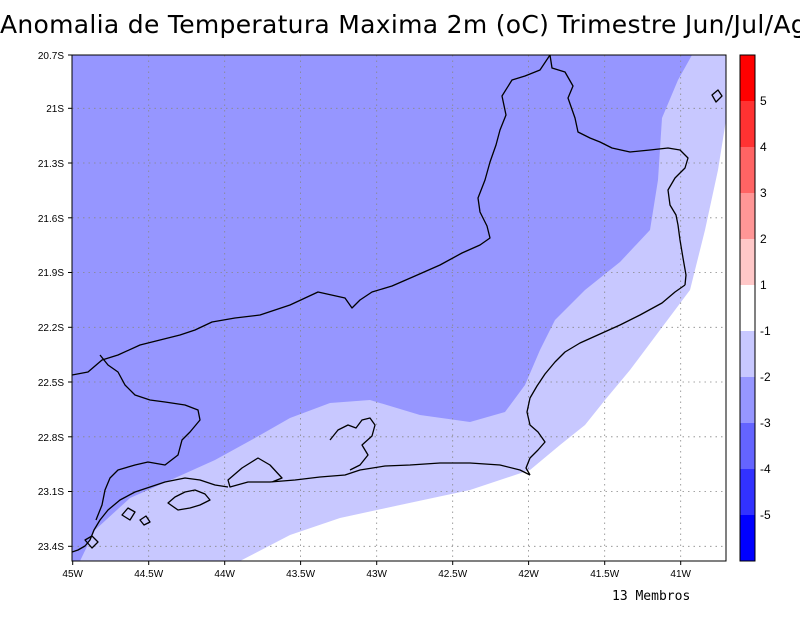  What do you see at coordinates (189, 500) in the screenshot?
I see `island-ilha-grande` at bounding box center [189, 500].